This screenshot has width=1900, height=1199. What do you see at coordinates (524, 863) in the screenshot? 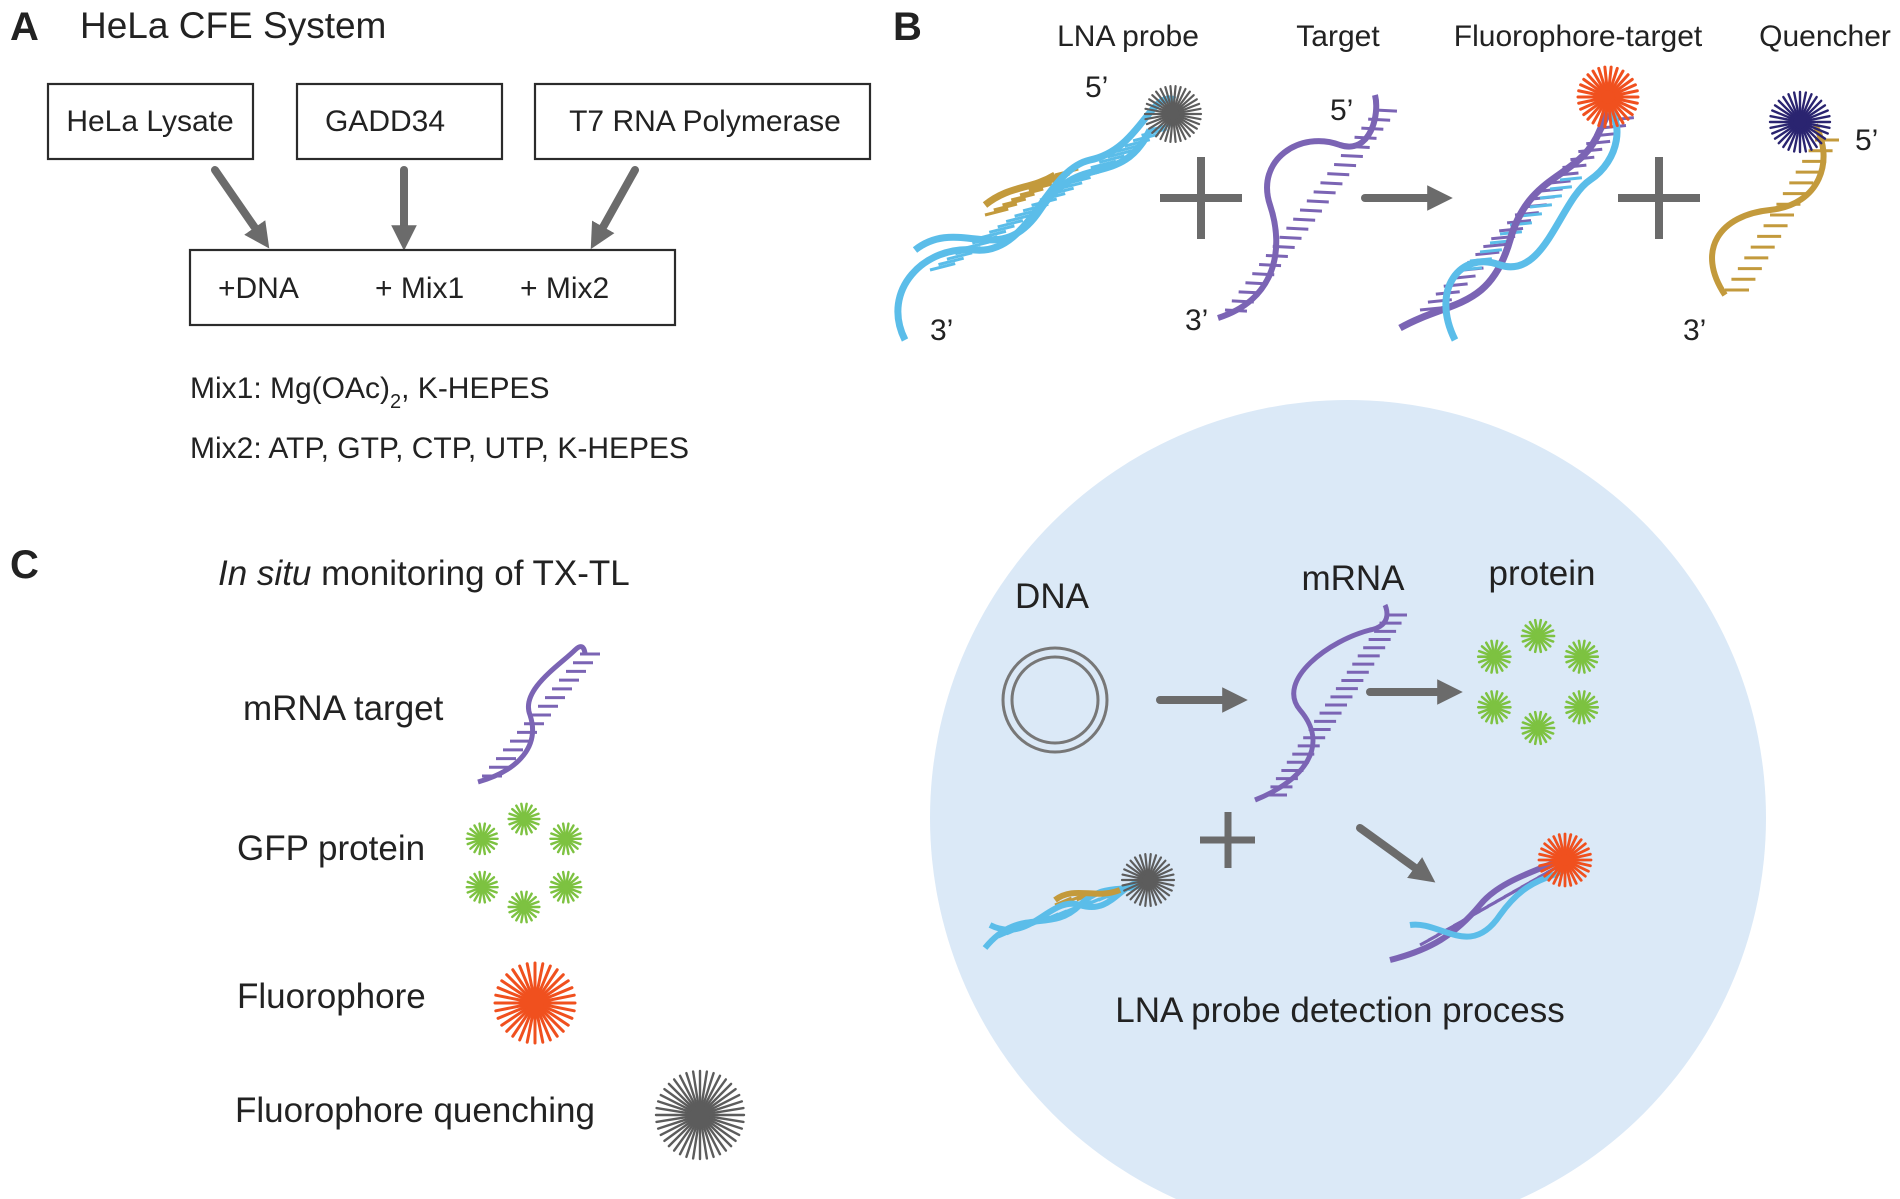
I see `legend-gfp-icon` at bounding box center [524, 863].